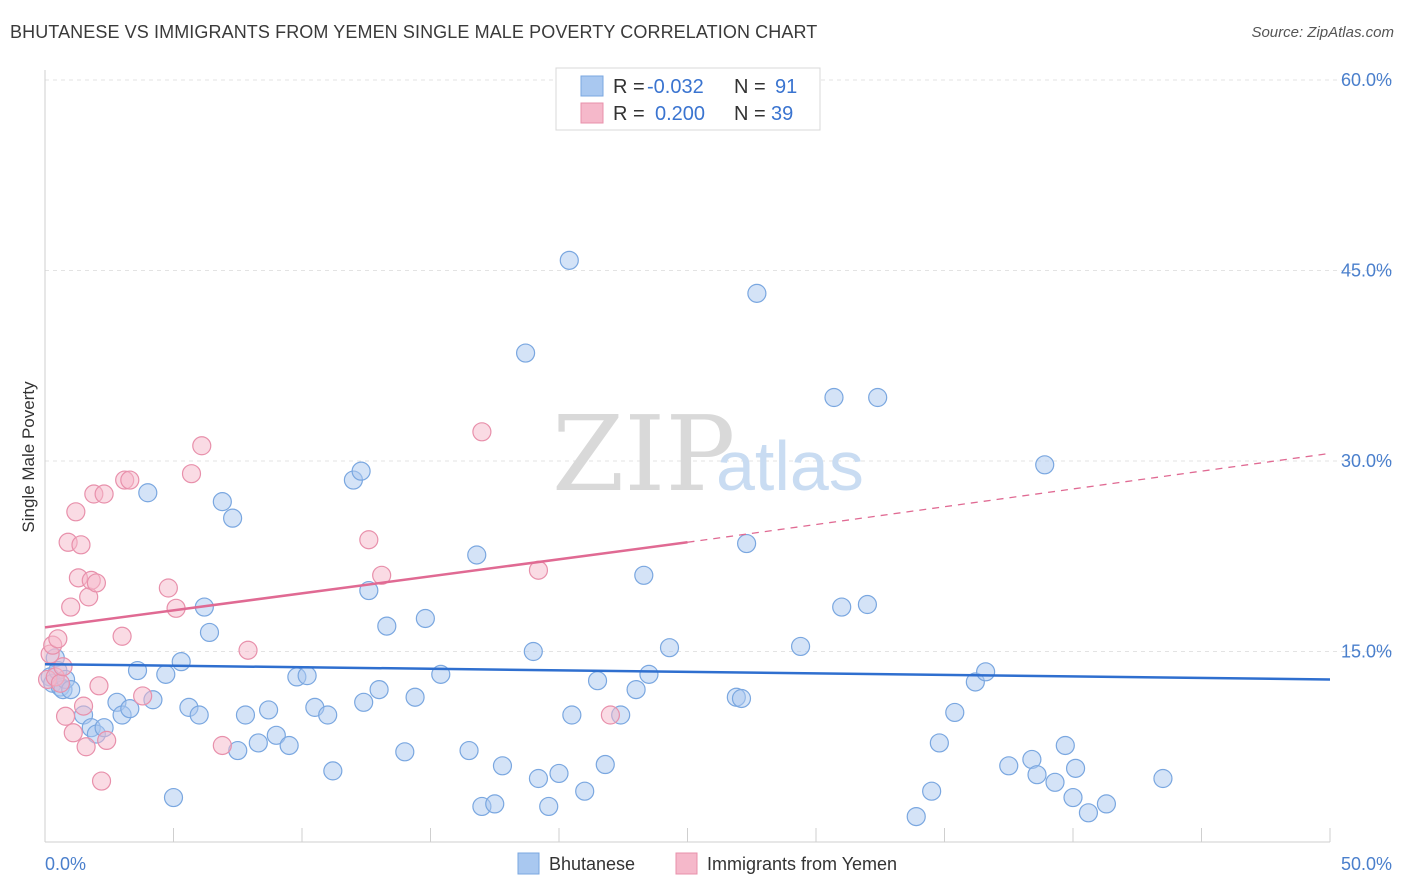 The image size is (1406, 892). I want to click on watermark-atlas: atlas, so click(790, 466).